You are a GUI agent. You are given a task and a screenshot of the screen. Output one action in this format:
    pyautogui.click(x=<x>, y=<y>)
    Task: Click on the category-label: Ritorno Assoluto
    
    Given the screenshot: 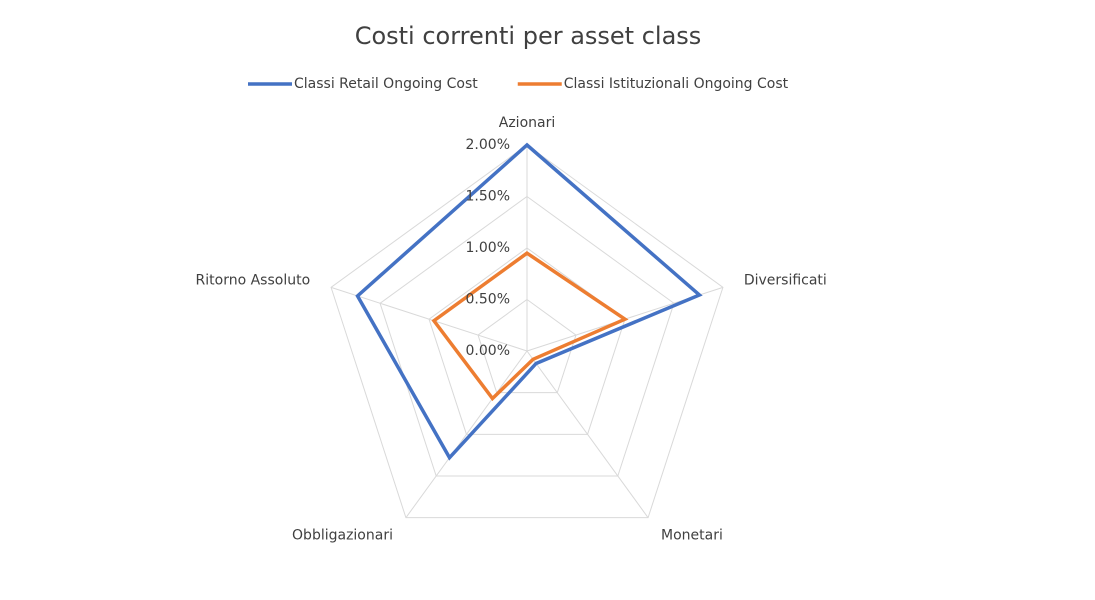 What is the action you would take?
    pyautogui.click(x=253, y=281)
    